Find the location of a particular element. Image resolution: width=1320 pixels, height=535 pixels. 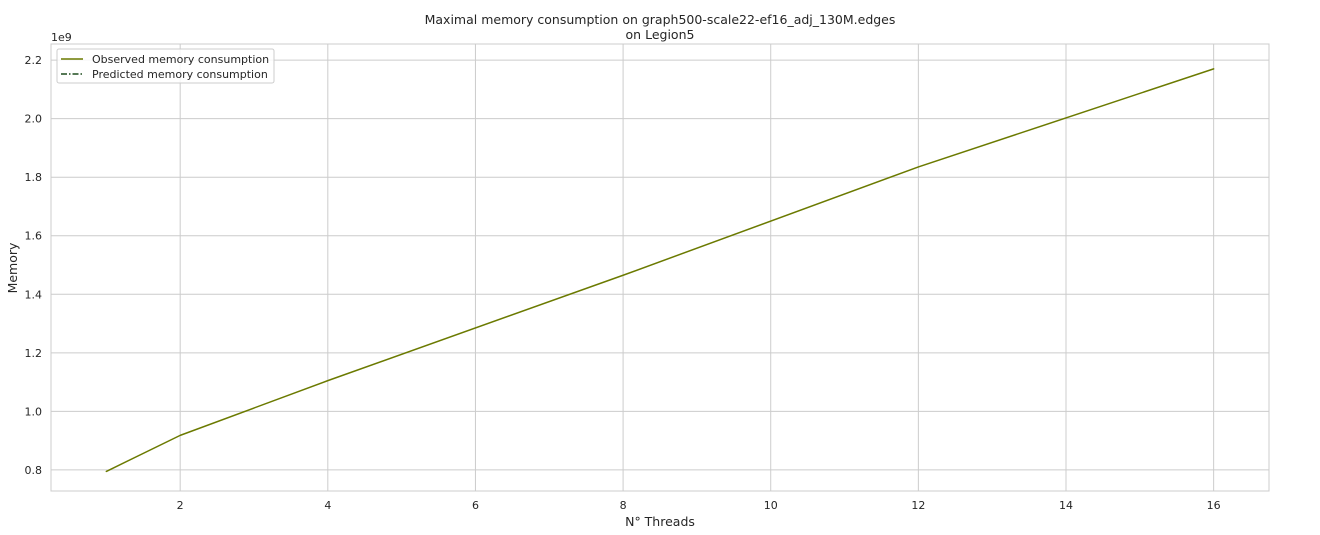

x-tick-label: 4 is located at coordinates (327, 505).